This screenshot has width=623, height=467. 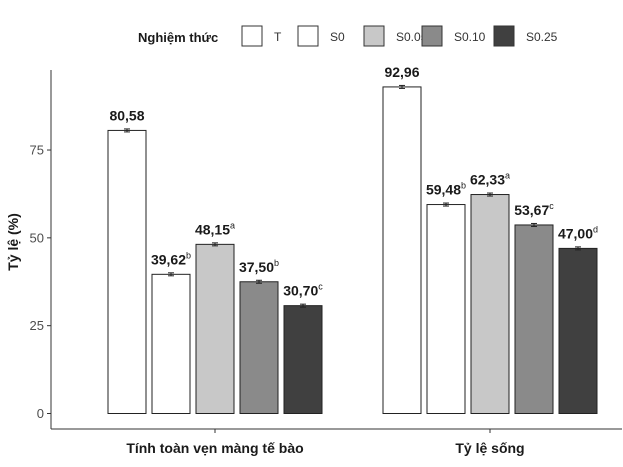 I want to click on y-tick-label: 75, so click(x=37, y=150).